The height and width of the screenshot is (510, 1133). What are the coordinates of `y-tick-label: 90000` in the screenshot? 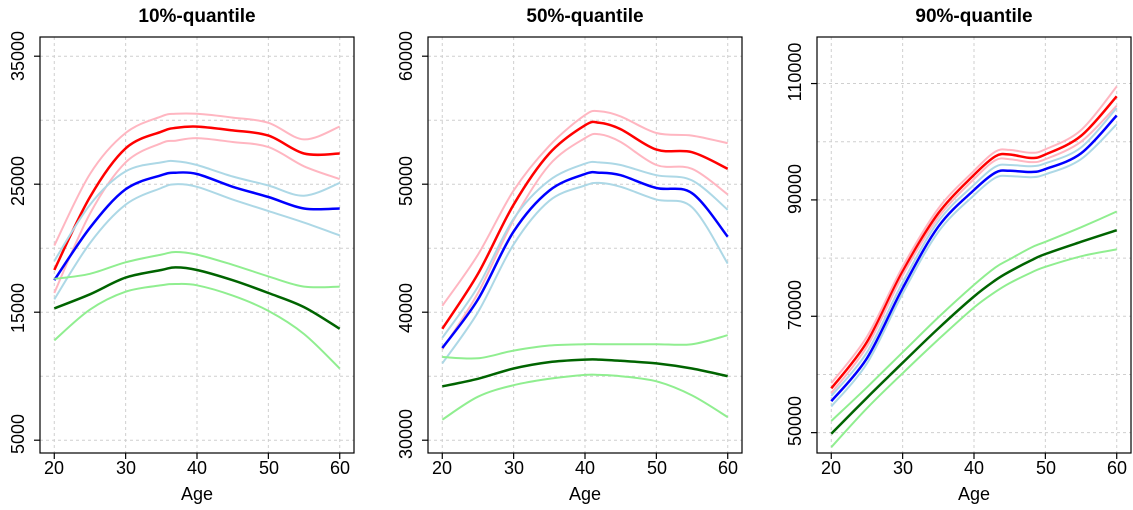 It's located at (795, 189).